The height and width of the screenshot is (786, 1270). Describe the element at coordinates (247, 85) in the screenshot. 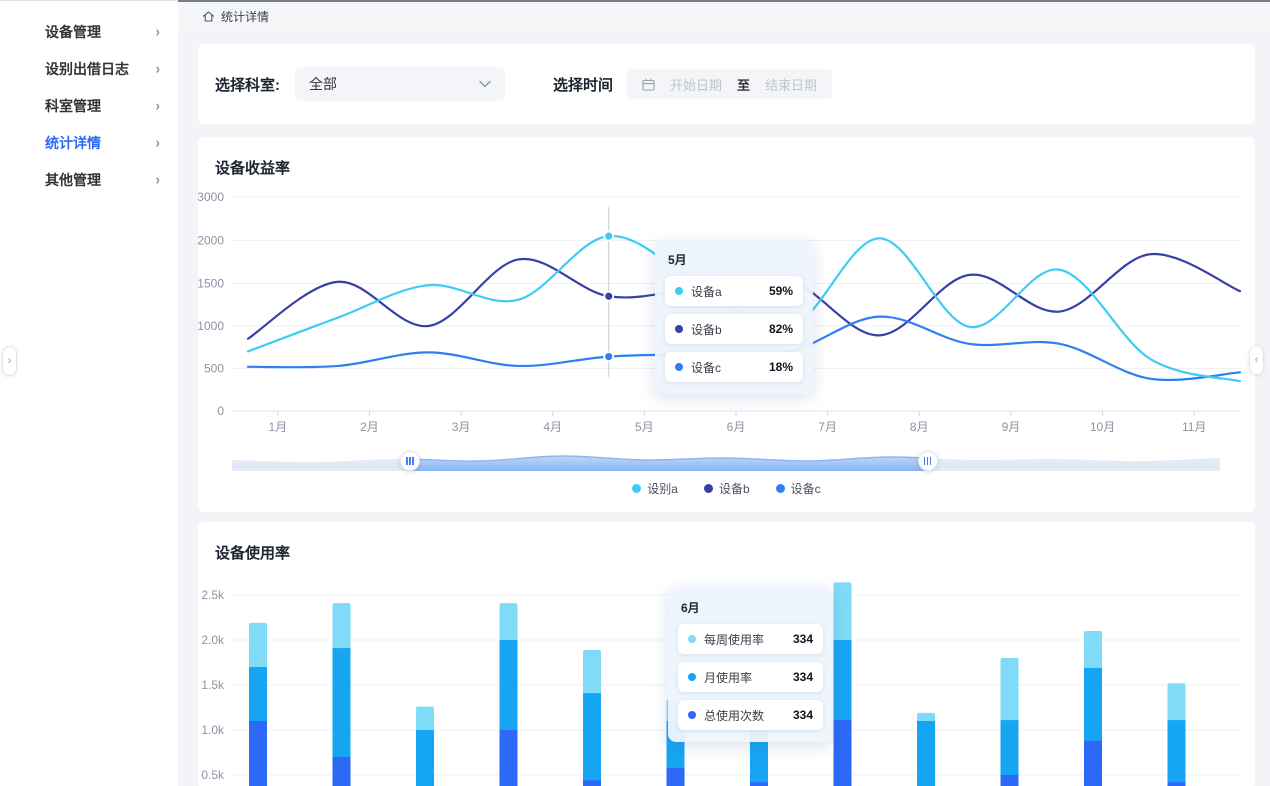

I see `department-filter-label: 选择科室:` at that location.